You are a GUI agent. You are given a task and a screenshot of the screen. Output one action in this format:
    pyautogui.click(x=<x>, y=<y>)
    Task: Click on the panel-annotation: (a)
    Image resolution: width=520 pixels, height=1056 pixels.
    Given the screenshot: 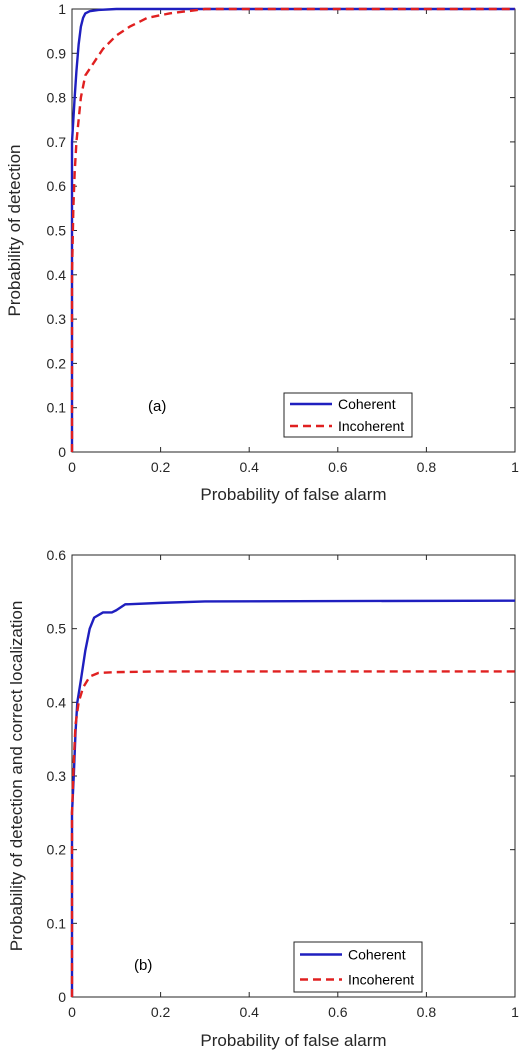 What is the action you would take?
    pyautogui.click(x=157, y=406)
    